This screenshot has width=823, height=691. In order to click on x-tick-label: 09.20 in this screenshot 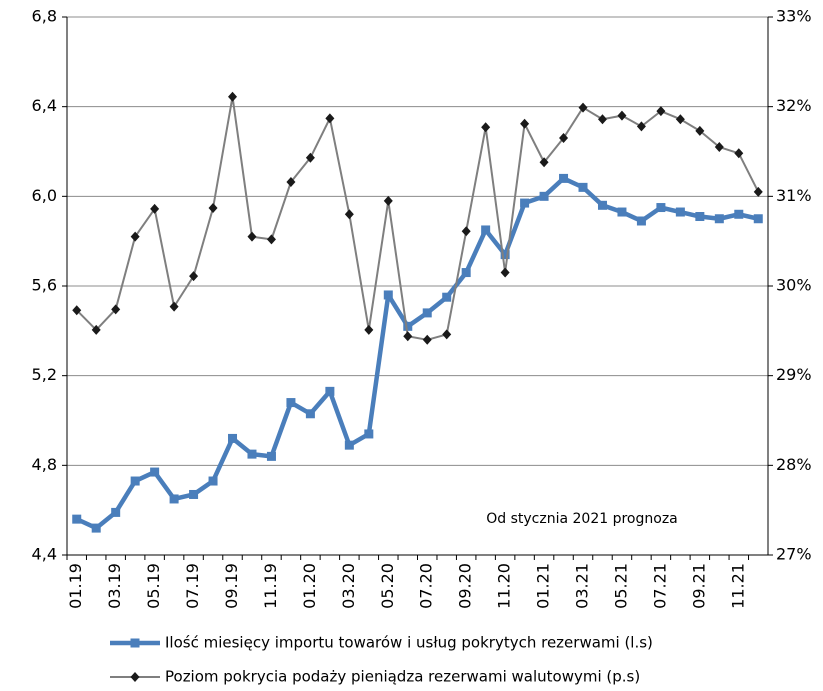, I will do `click(465, 586)`.